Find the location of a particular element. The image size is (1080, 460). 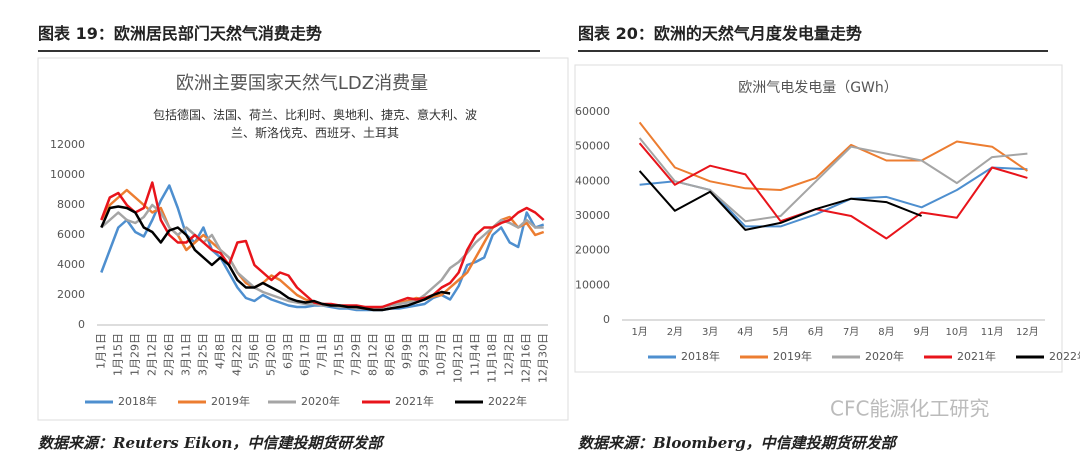

x-tick-label: 9月9日 is located at coordinates (407, 351).